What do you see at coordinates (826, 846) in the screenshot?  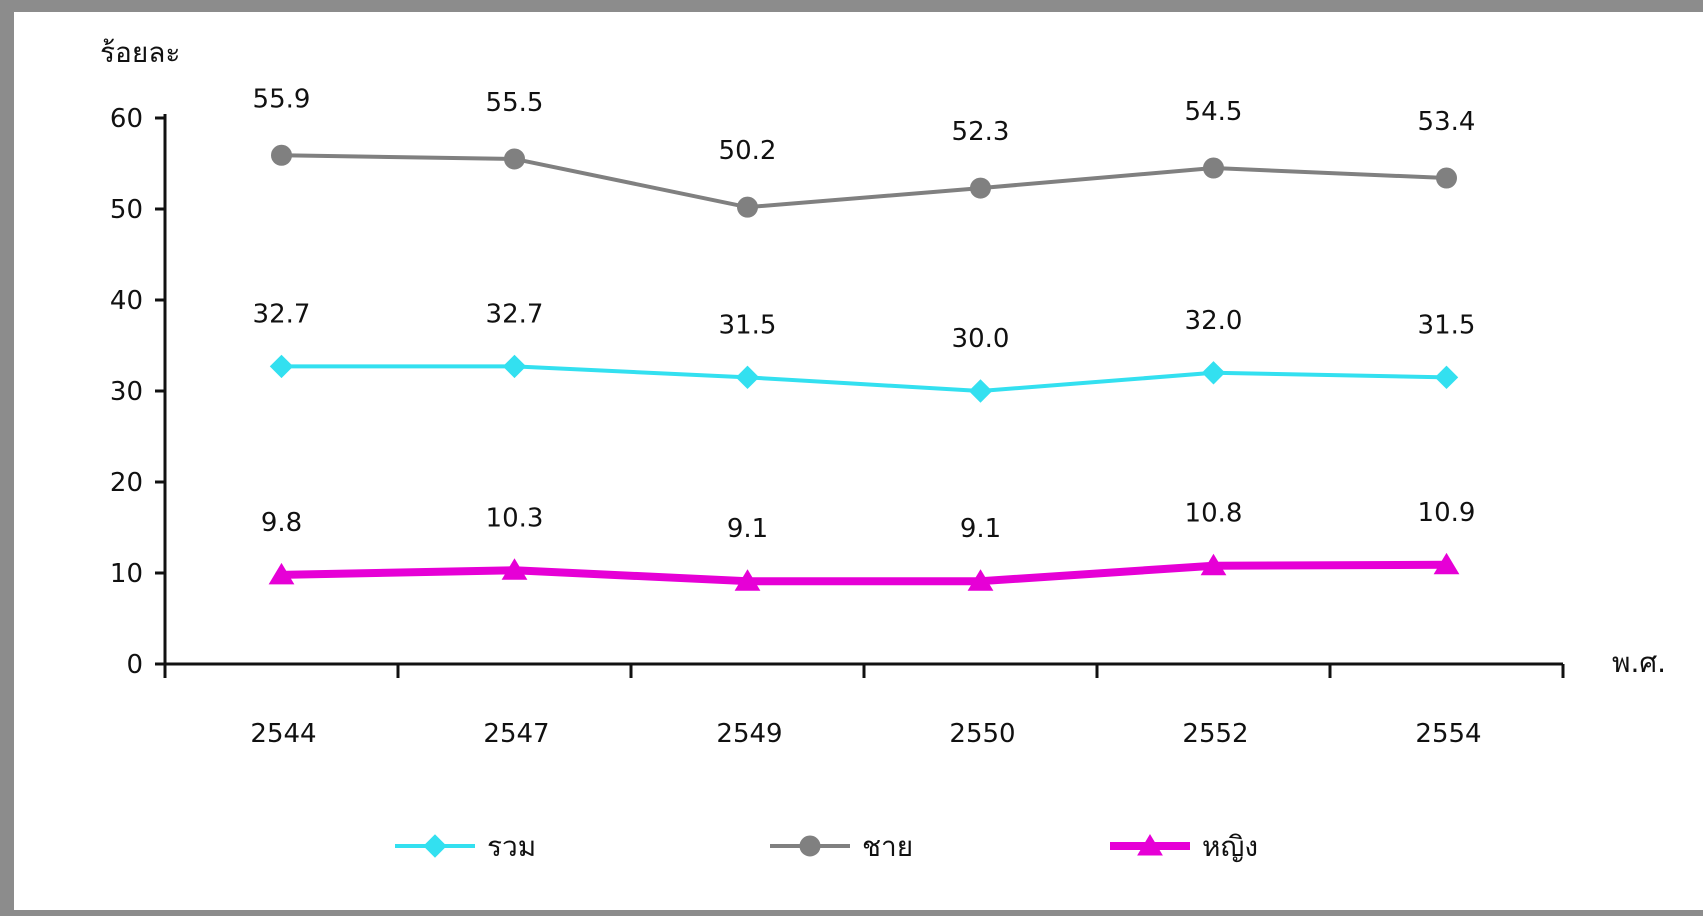 I see `legend: รวม ชาย หญิง` at bounding box center [826, 846].